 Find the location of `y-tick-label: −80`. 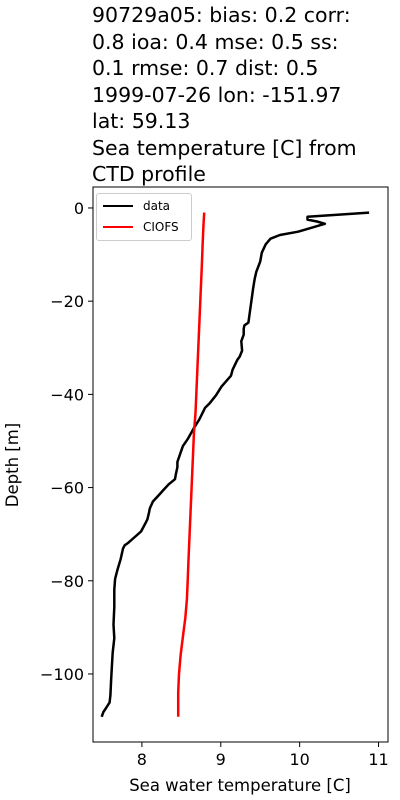

y-tick-label: −80 is located at coordinates (67, 581).